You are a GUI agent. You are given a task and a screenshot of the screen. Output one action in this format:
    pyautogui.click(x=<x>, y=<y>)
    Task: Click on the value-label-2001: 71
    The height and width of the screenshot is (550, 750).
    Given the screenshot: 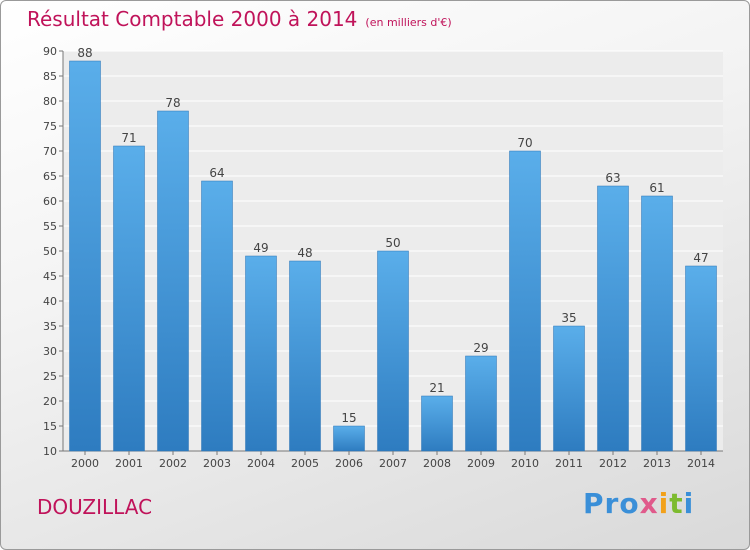 What is the action you would take?
    pyautogui.click(x=128, y=138)
    